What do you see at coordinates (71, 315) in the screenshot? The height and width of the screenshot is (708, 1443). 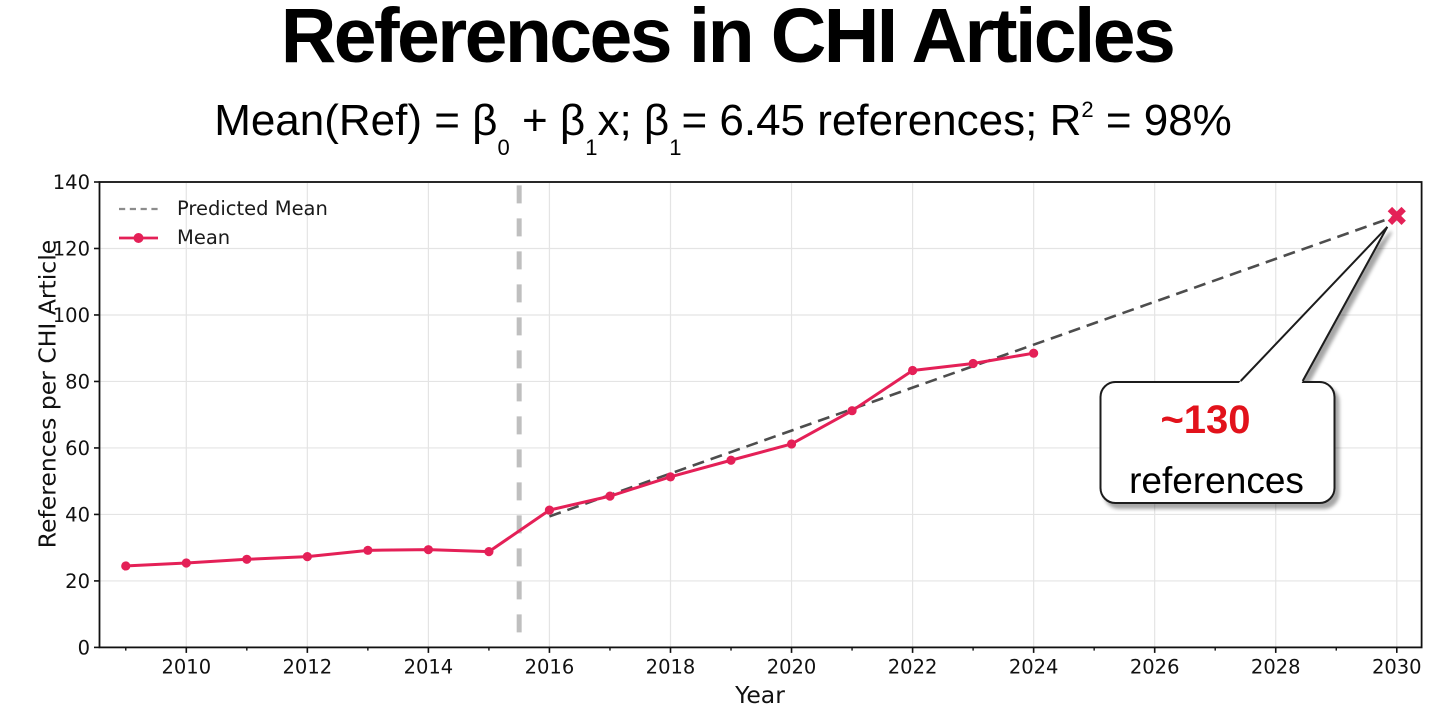 I see `y-tick-label: 100` at bounding box center [71, 315].